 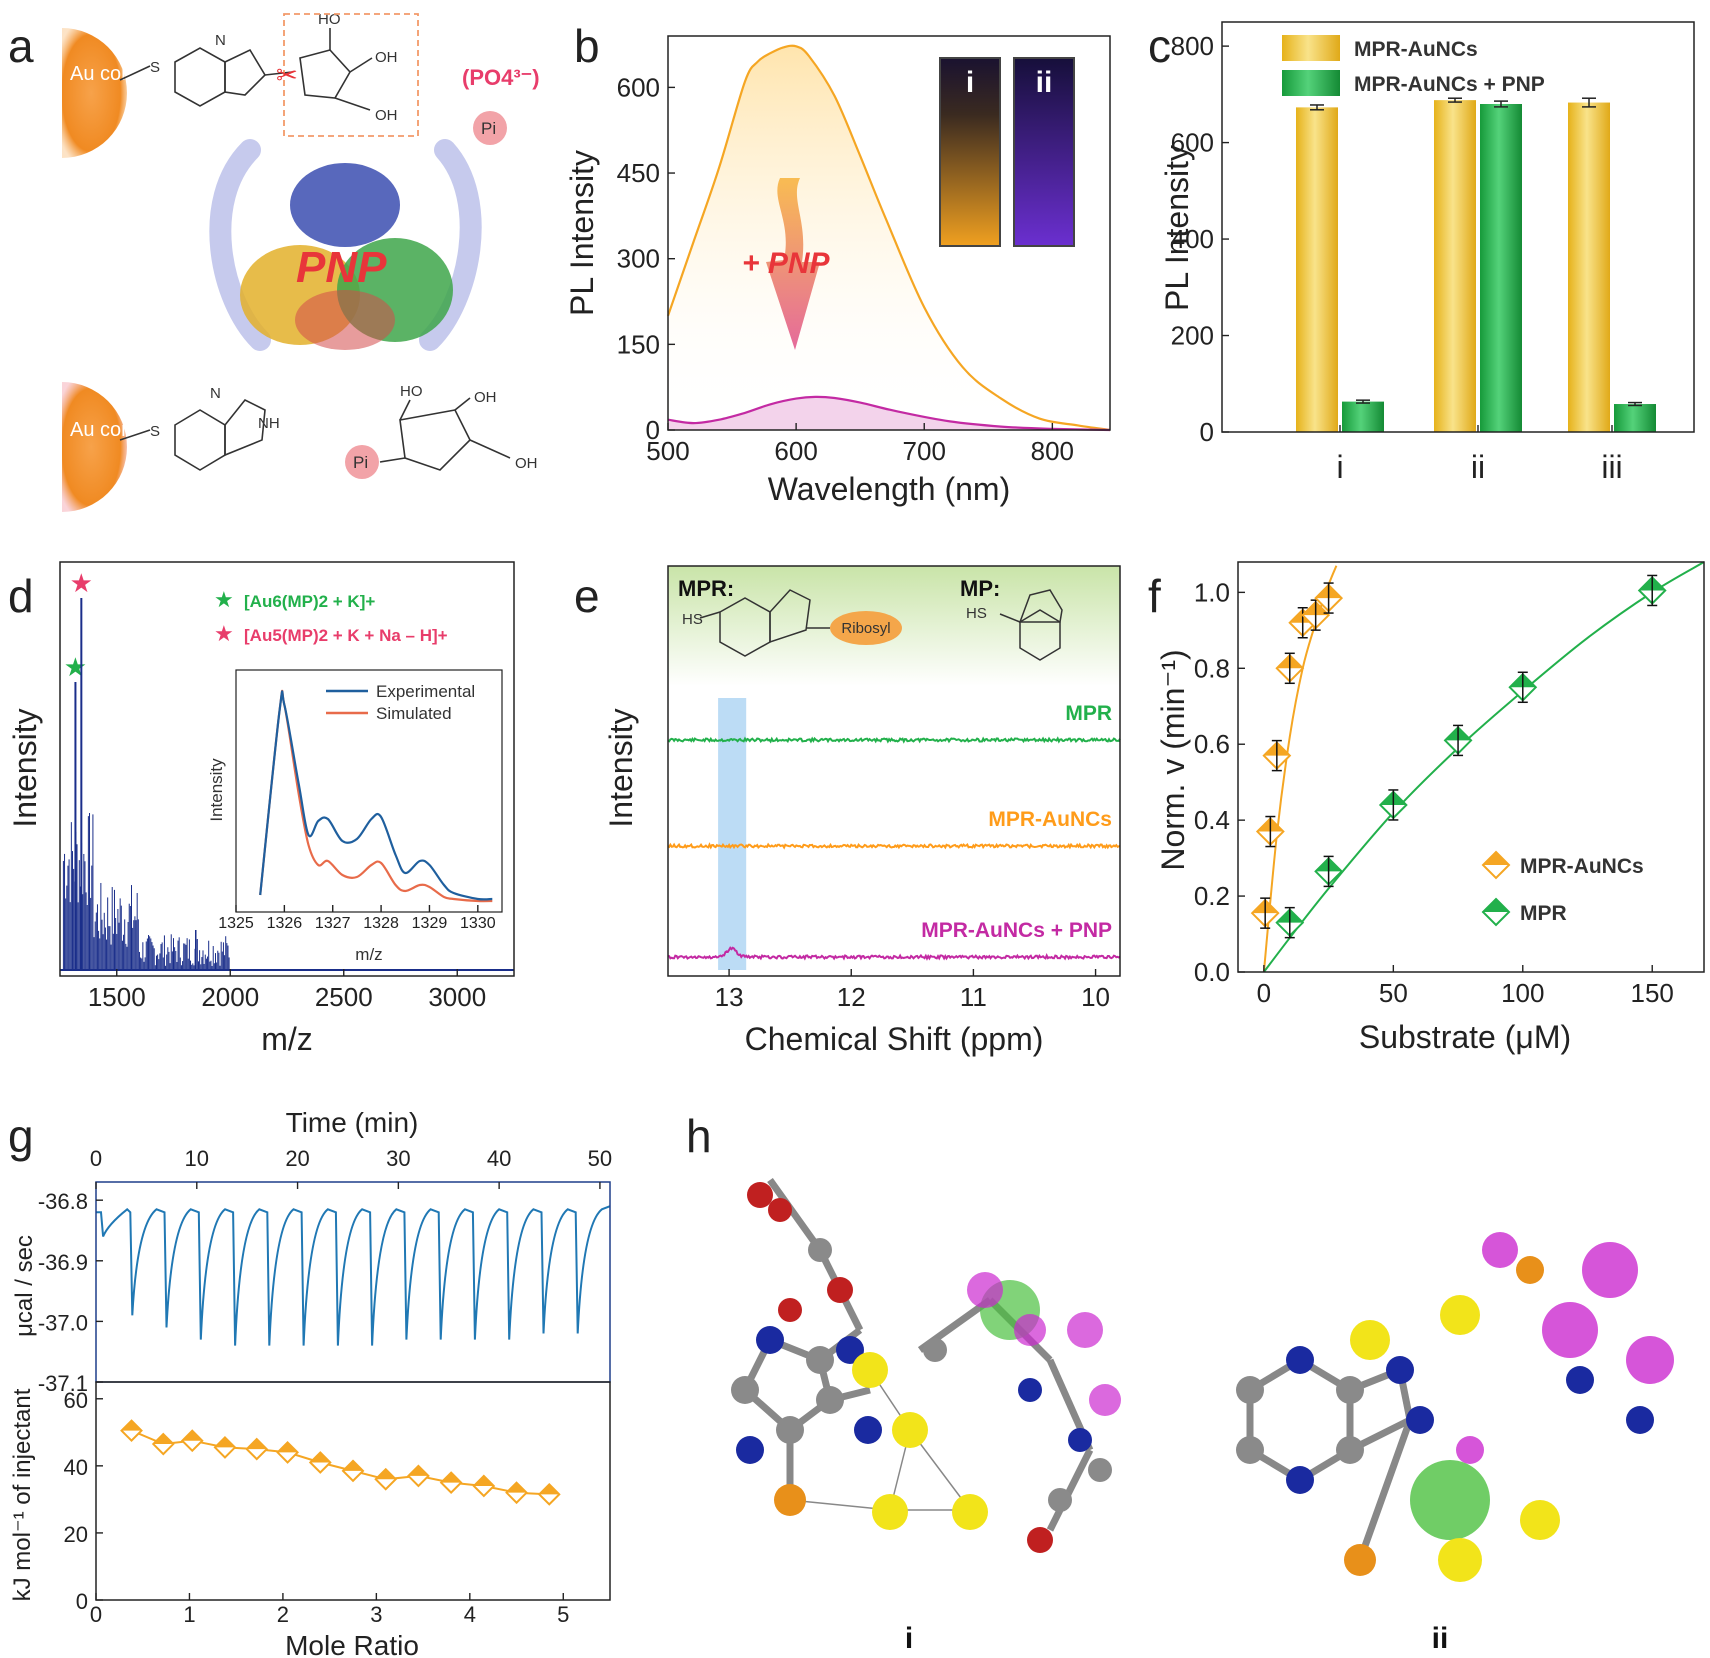 I want to click on b-xtick-label: 500, so click(x=667, y=451).